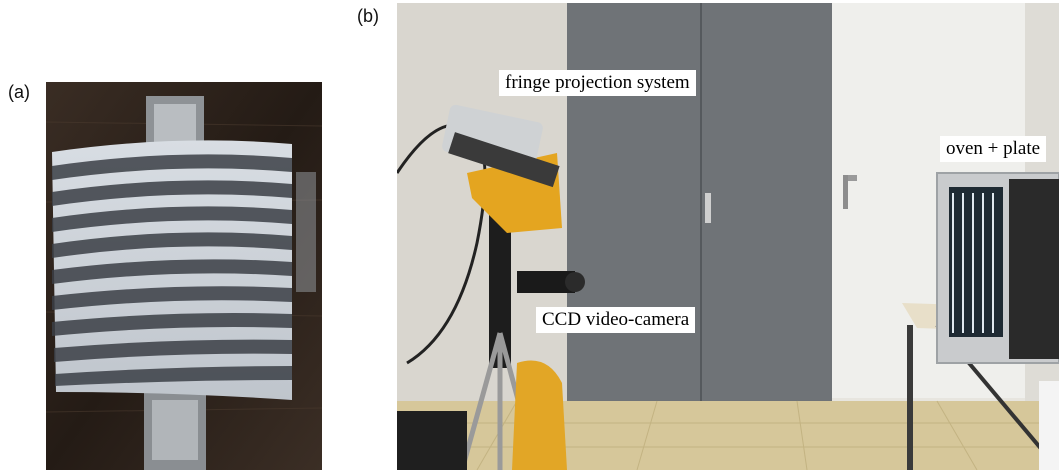  I want to click on panel-label-b: (b), so click(368, 16).